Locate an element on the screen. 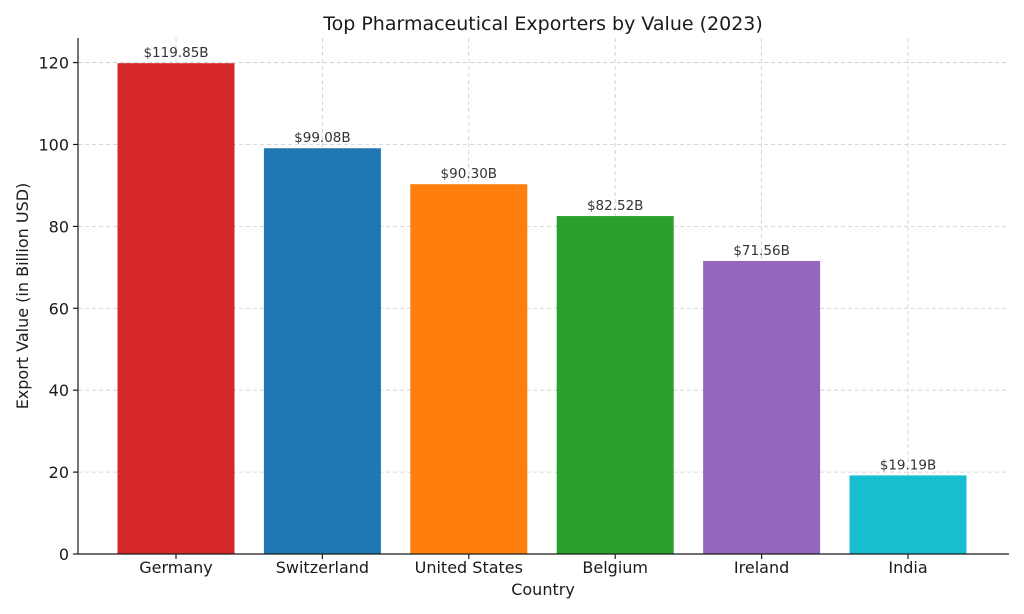 The image size is (1024, 614). y-tick-label: 20 is located at coordinates (59, 472).